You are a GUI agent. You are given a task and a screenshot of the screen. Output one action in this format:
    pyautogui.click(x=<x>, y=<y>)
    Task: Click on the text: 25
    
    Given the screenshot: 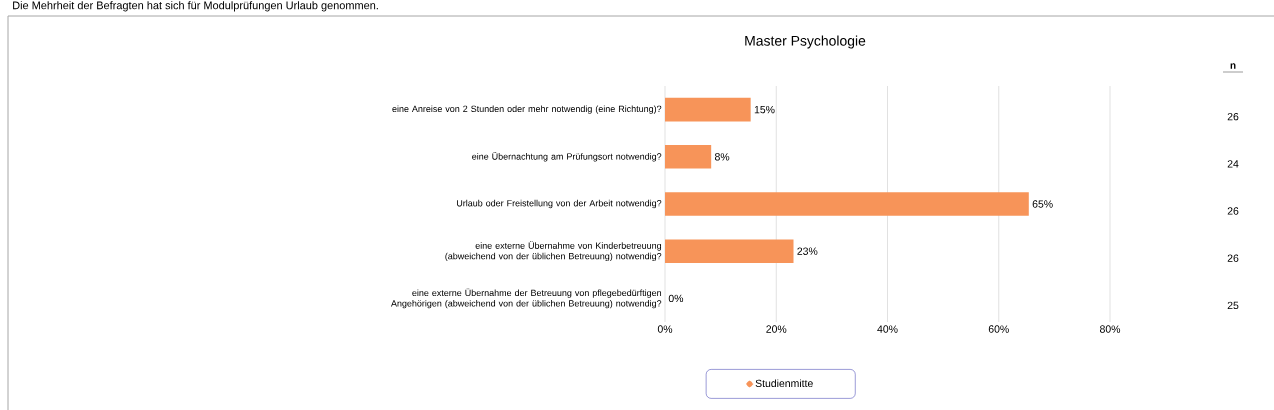 What is the action you would take?
    pyautogui.click(x=1233, y=305)
    